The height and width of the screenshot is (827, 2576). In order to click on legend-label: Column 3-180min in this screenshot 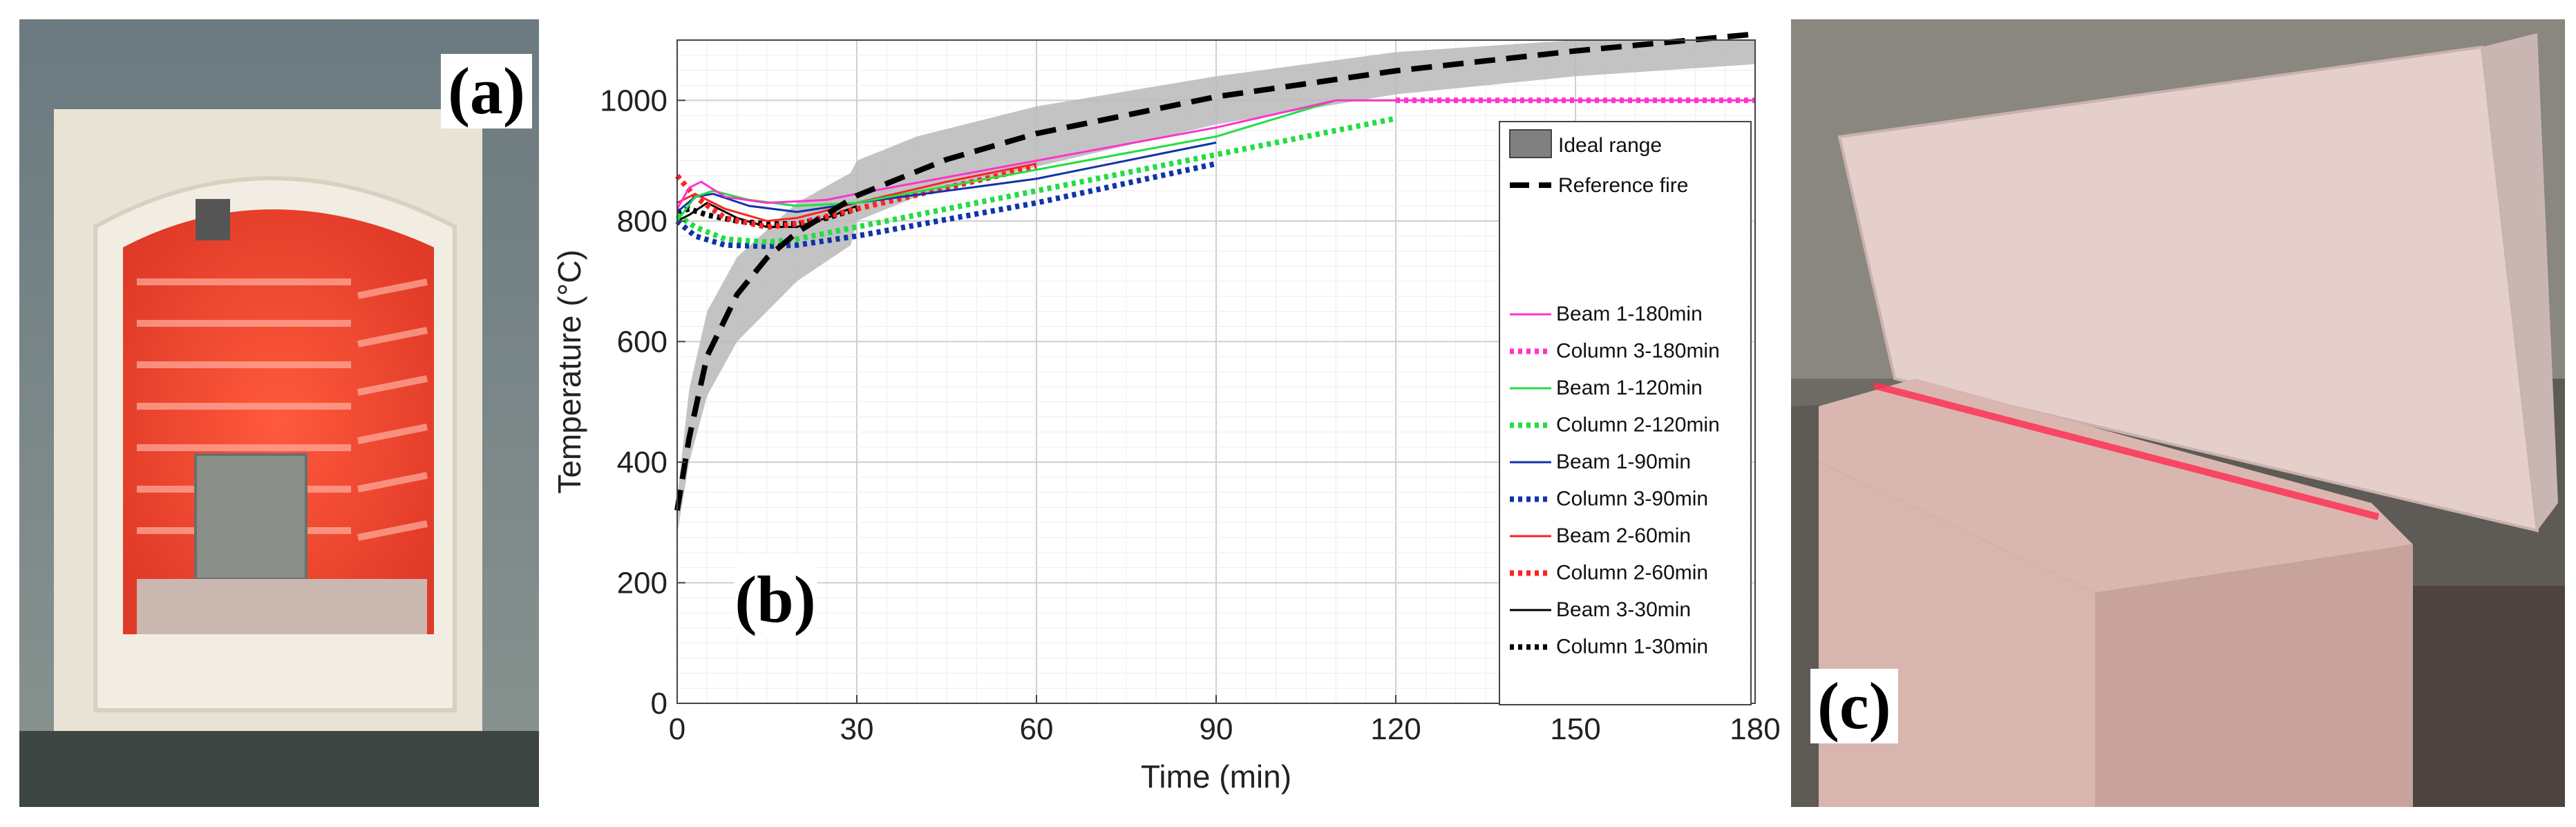, I will do `click(1638, 351)`.